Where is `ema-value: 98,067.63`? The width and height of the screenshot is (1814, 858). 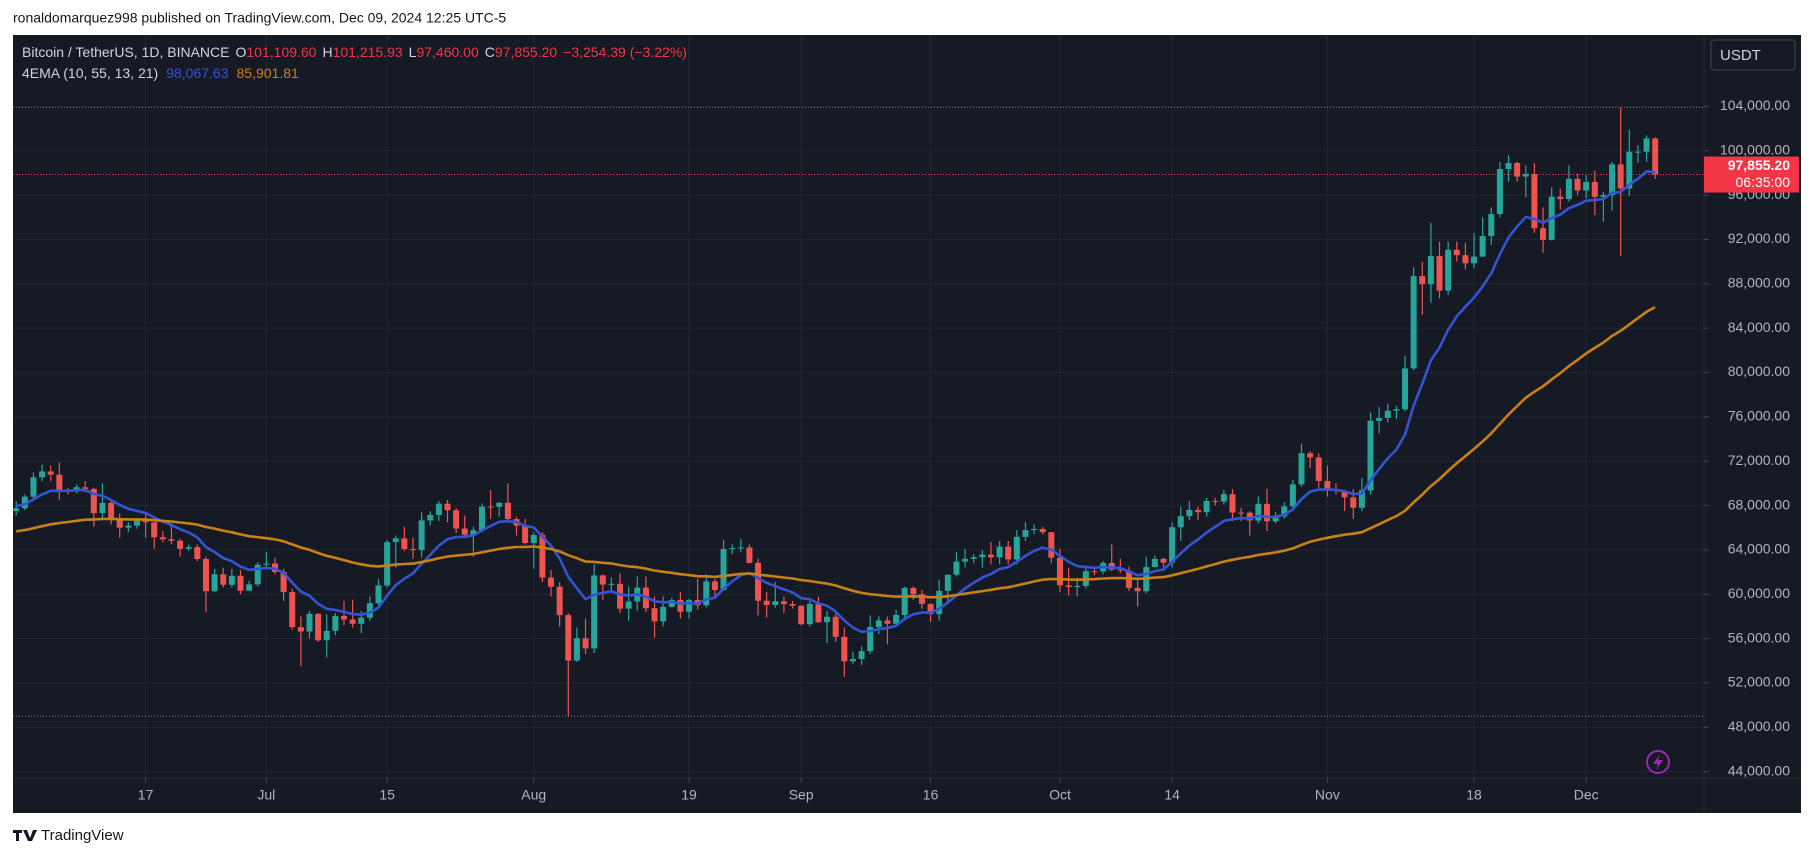 ema-value: 98,067.63 is located at coordinates (197, 73).